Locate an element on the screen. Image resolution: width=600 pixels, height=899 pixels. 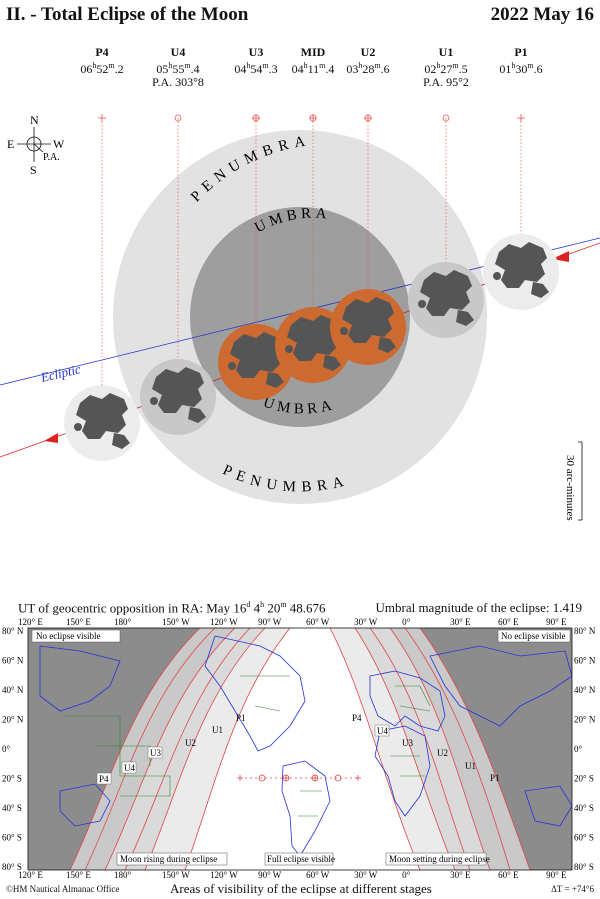
lon-label-bottom: 120° E is located at coordinates (30, 874).